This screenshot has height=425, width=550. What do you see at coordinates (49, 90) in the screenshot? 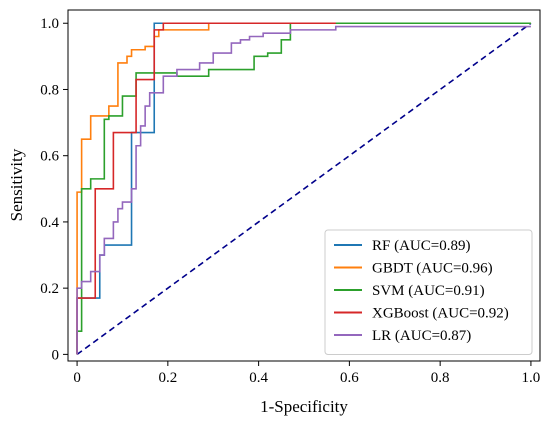
I see `y-tick-label: 0.8` at bounding box center [49, 90].